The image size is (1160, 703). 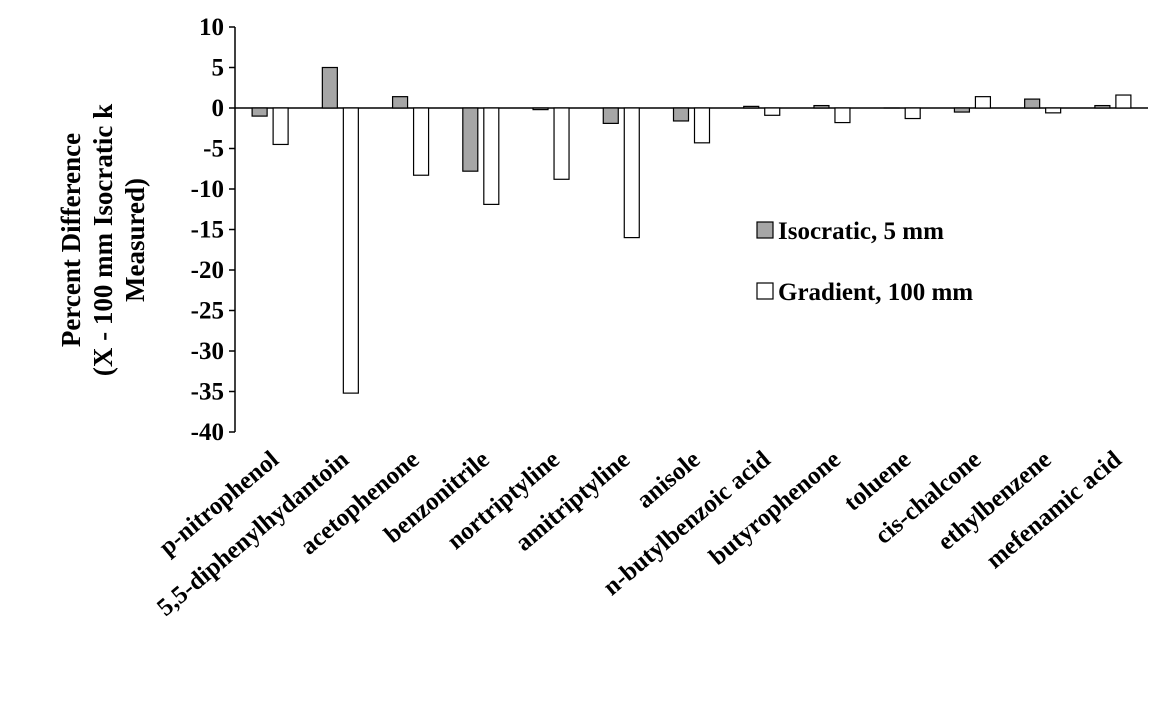 I want to click on bar-gradient-butyrophenone, so click(x=842, y=115).